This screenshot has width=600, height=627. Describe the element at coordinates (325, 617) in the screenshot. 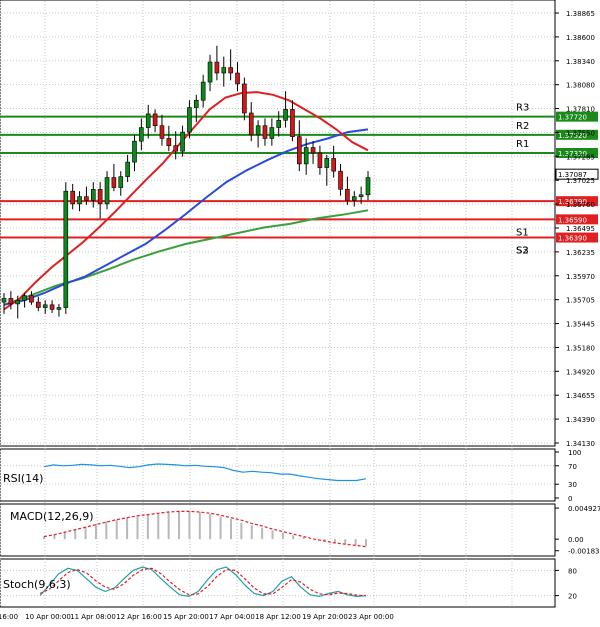

I see `x-tick-label: 19 Apr 20:00` at that location.